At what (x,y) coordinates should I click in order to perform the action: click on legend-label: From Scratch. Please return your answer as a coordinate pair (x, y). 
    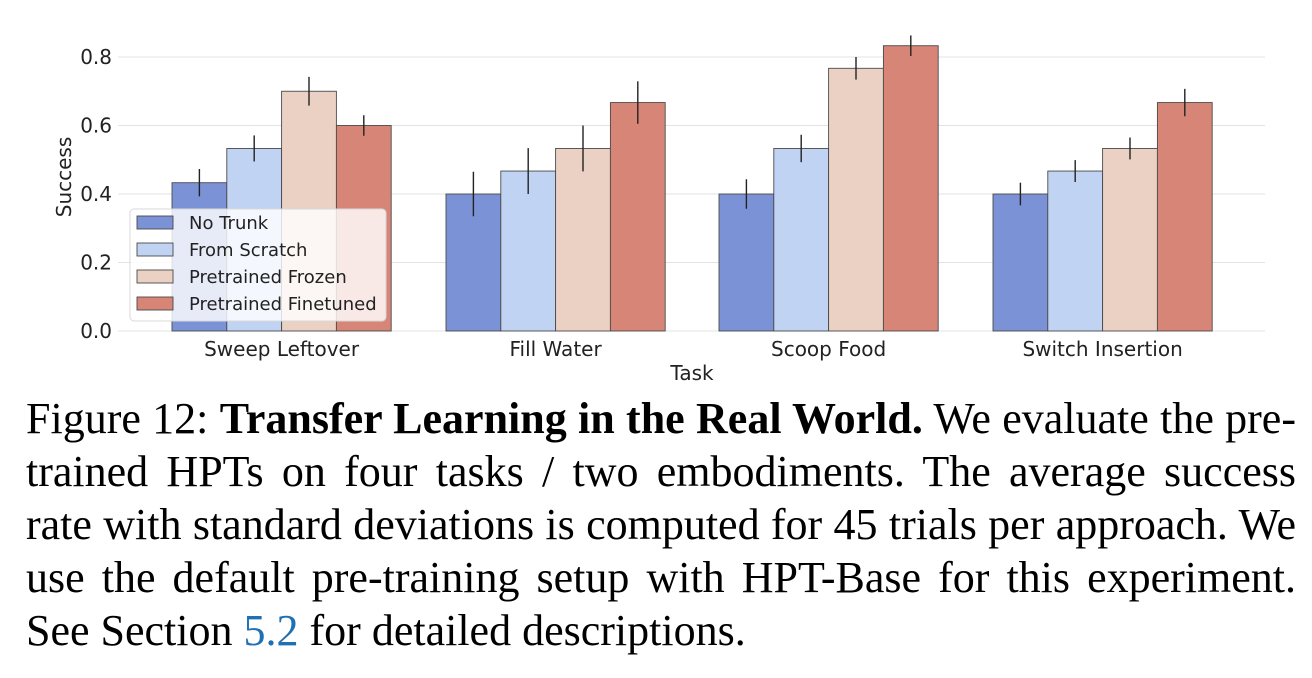
    Looking at the image, I should click on (248, 250).